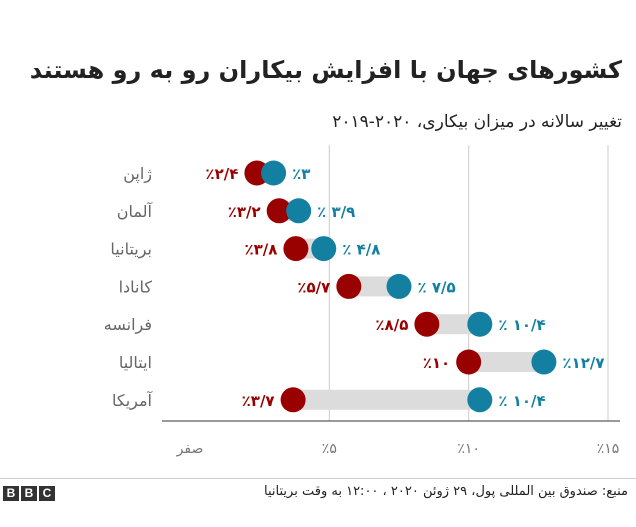 This screenshot has width=636, height=527. What do you see at coordinates (436, 363) in the screenshot?
I see `value-label-2019: ٪۱۰` at bounding box center [436, 363].